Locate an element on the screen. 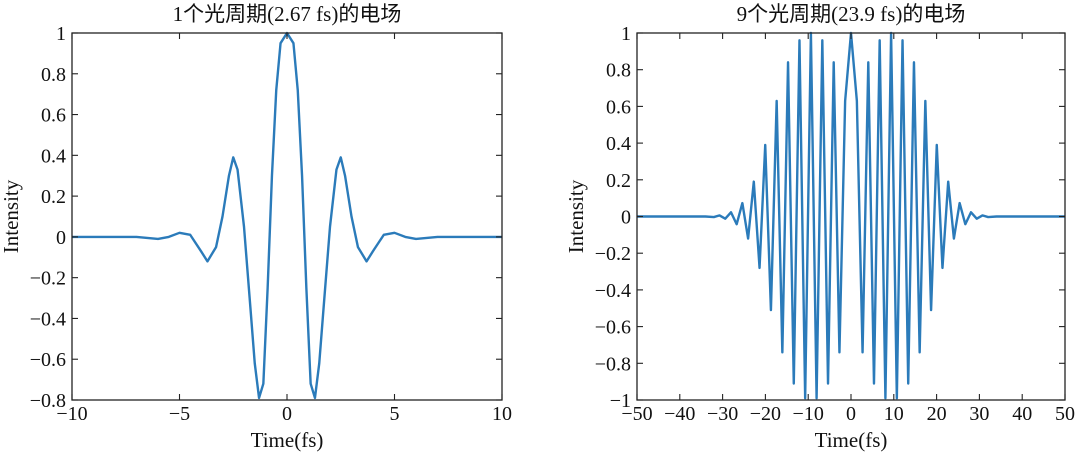 This screenshot has width=1080, height=455. y-tick-label: −1 is located at coordinates (620, 401).